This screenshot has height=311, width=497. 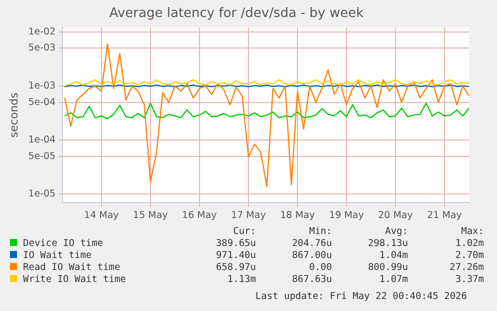 I want to click on text: 0.00, so click(x=320, y=268).